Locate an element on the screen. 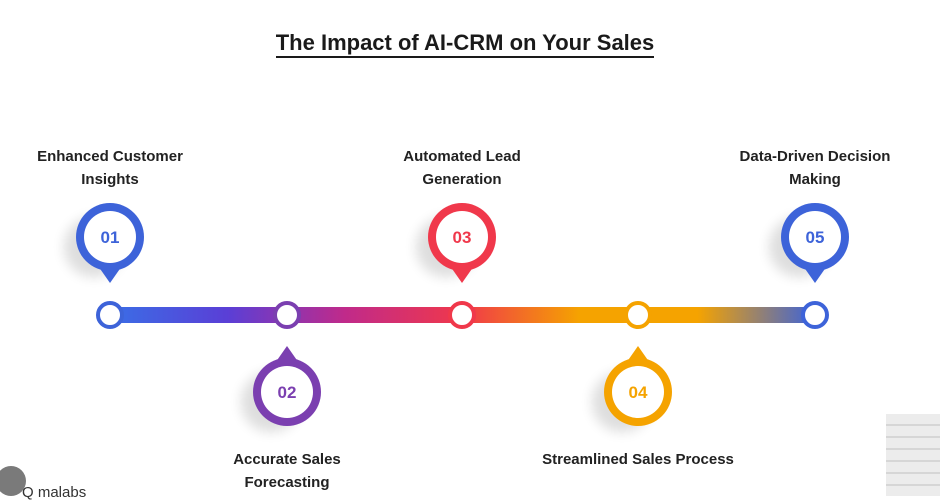 The image size is (940, 501). step-number: 02 is located at coordinates (287, 392).